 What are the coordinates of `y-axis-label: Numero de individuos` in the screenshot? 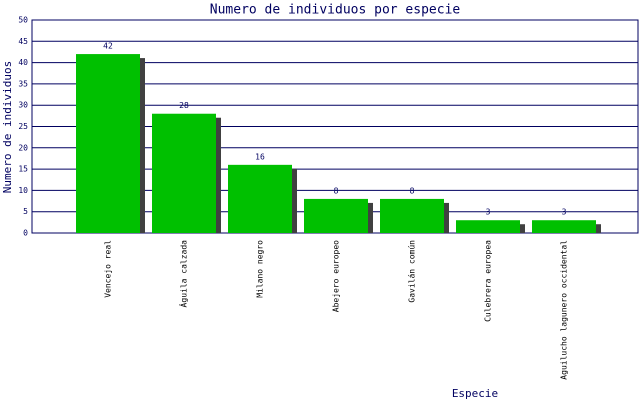 It's located at (7, 127).